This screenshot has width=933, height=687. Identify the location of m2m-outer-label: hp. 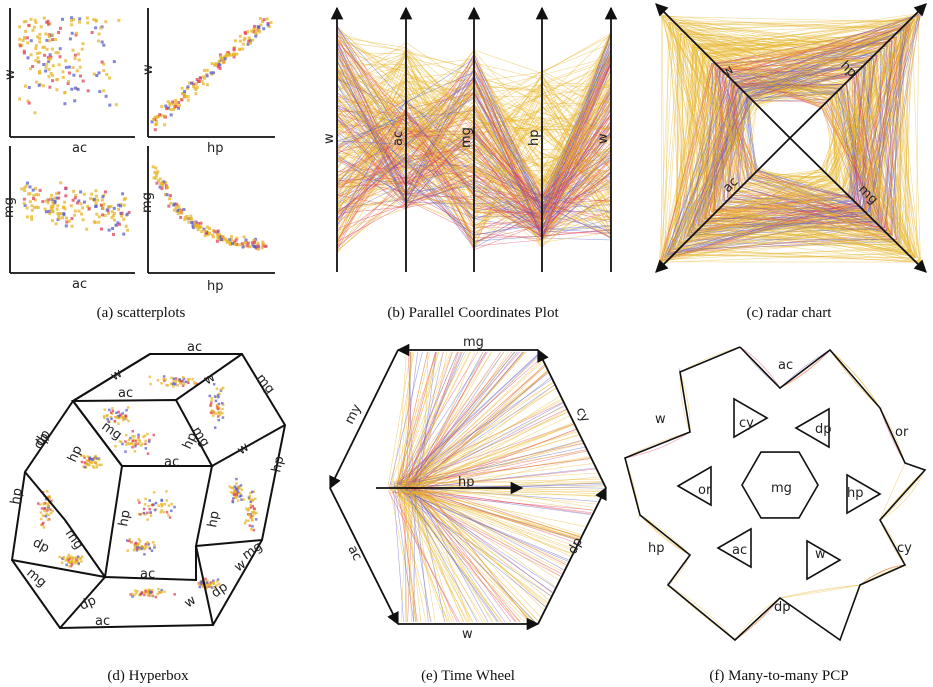
(656, 548).